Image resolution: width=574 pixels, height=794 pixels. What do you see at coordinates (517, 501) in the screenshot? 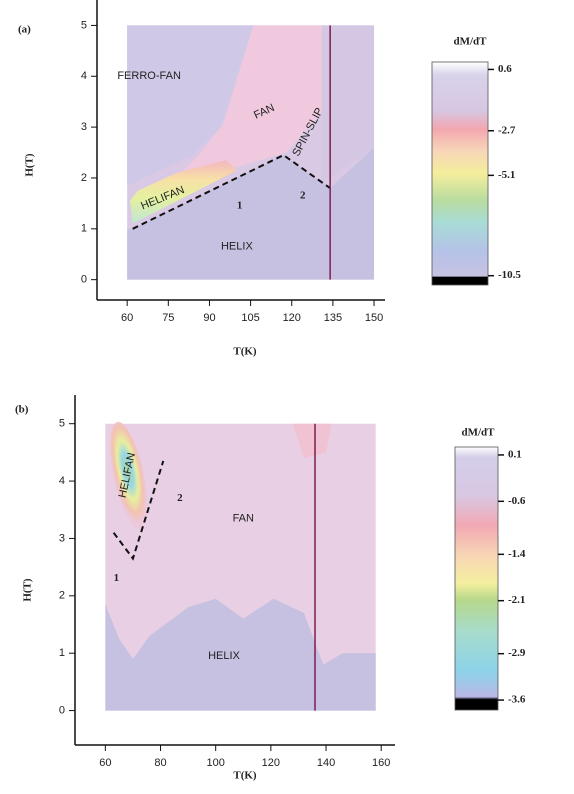
I see `colorbar-tick-label: -0.6` at bounding box center [517, 501].